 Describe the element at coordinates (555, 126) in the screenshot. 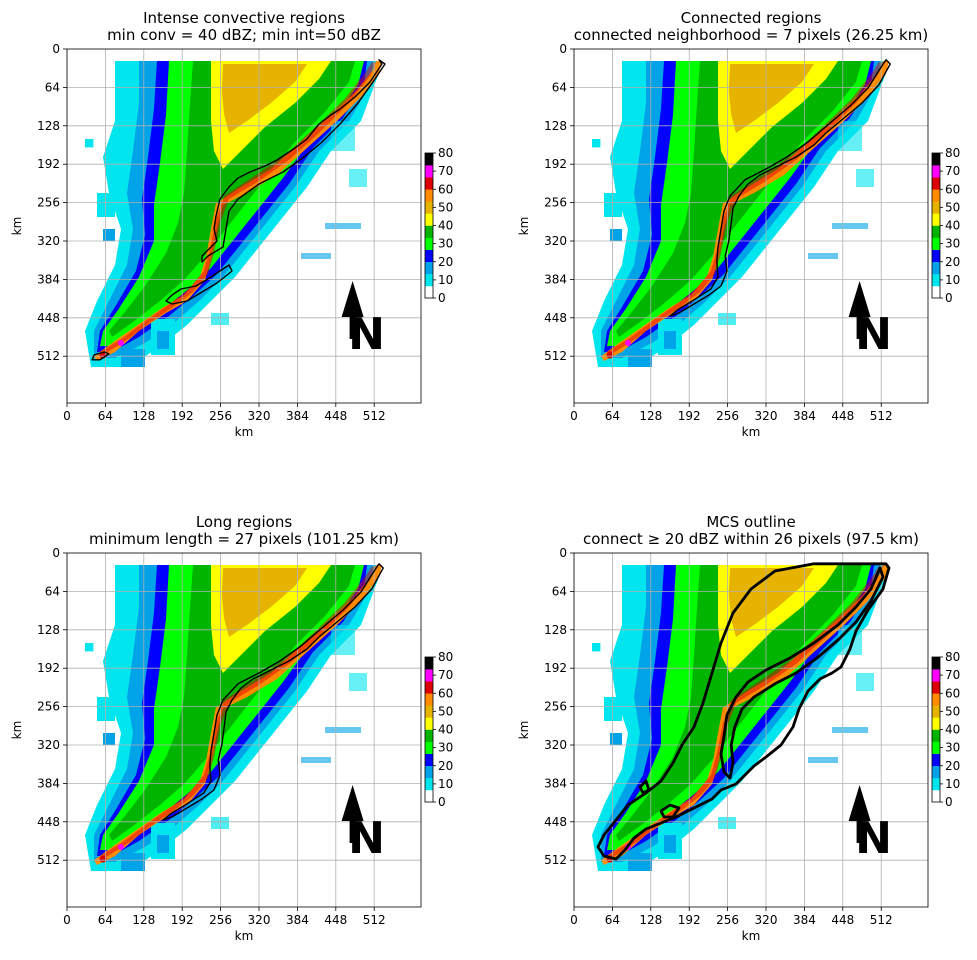

I see `y-tick-label: 128` at that location.